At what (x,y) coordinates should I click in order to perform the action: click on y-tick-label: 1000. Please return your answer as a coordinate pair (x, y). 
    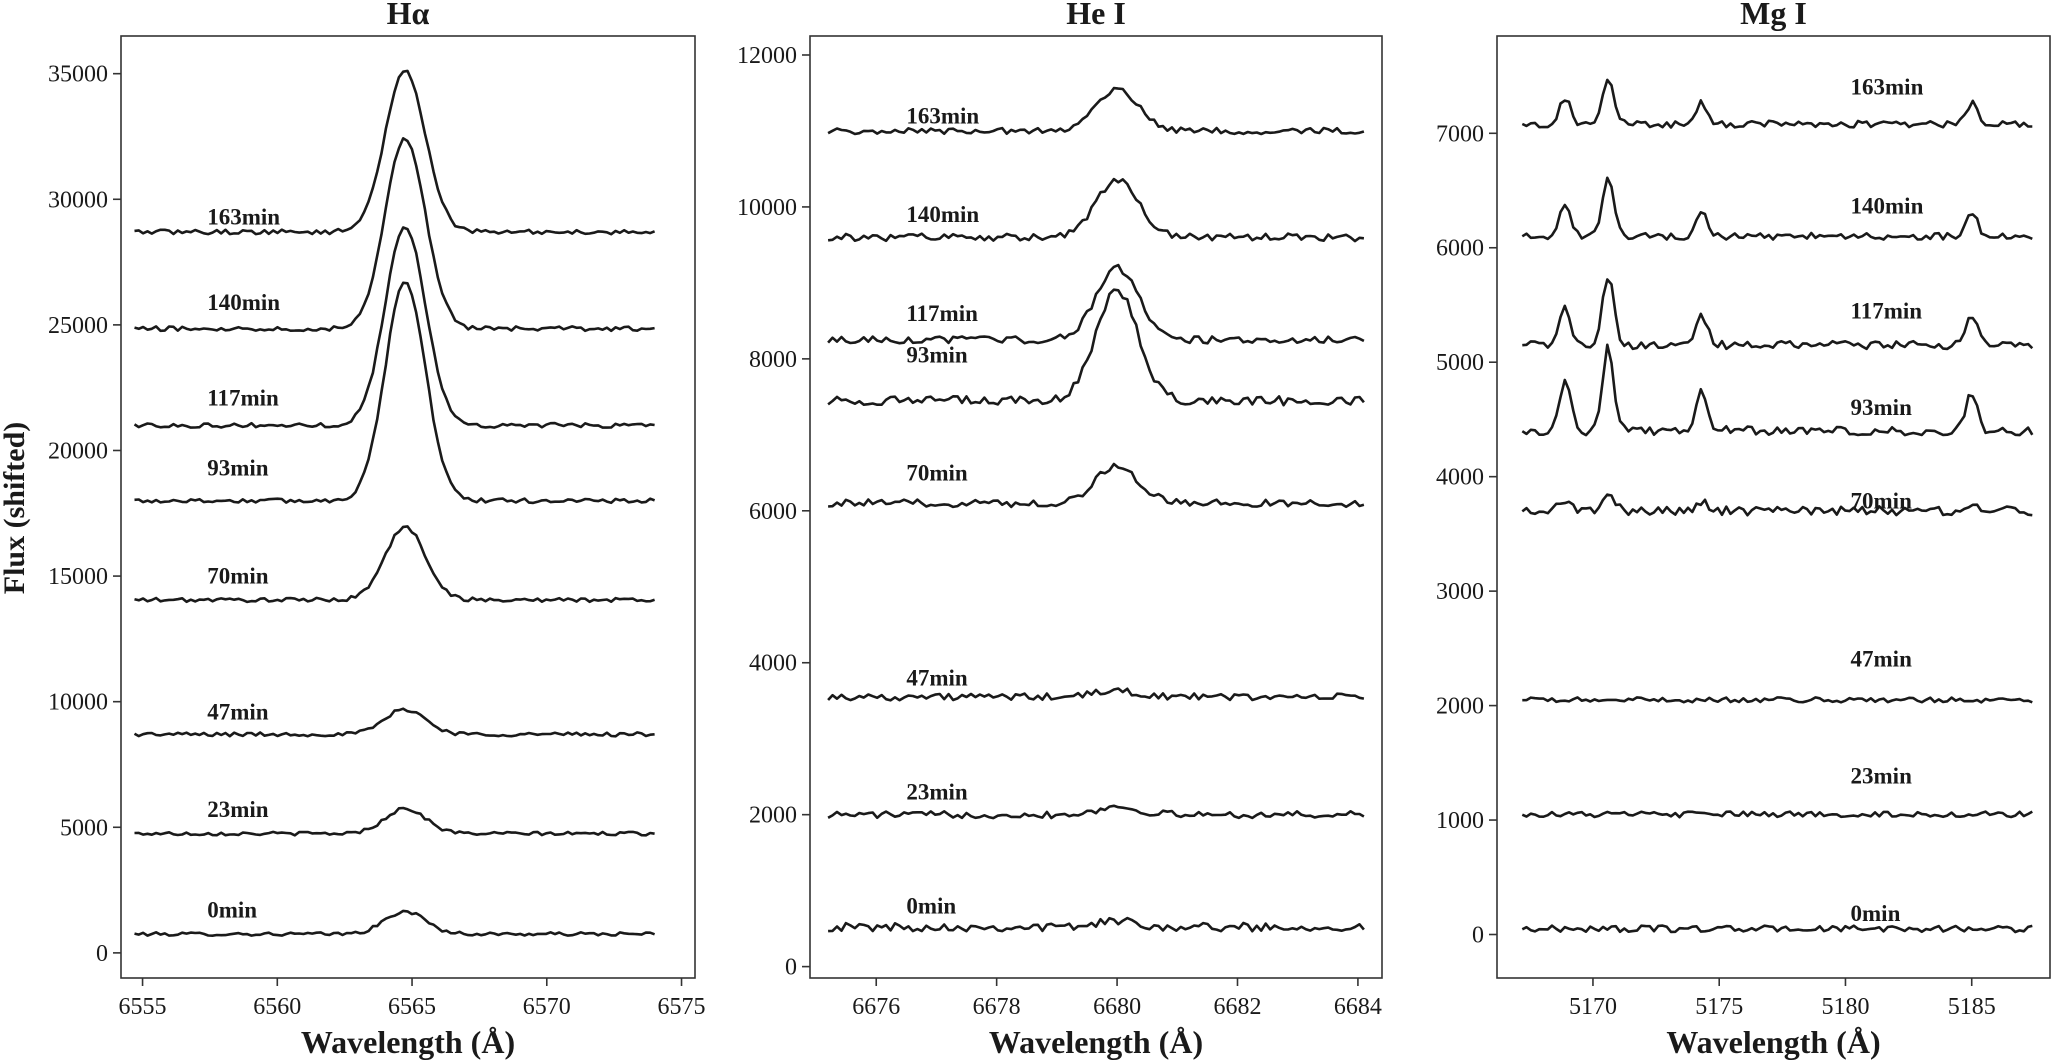
    Looking at the image, I should click on (1460, 821).